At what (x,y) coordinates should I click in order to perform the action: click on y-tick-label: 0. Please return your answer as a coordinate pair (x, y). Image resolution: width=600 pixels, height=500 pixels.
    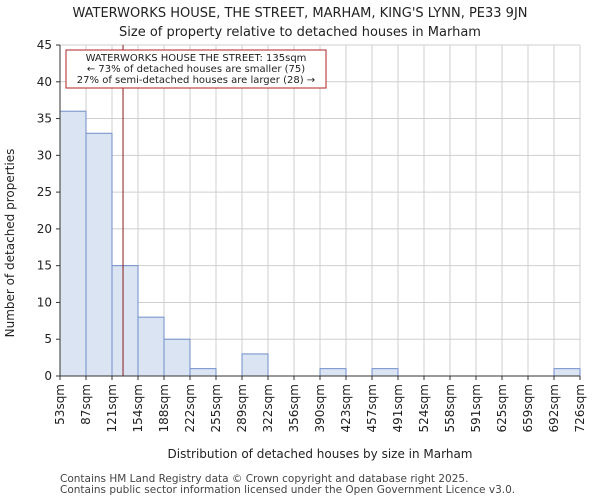
    Looking at the image, I should click on (48, 376).